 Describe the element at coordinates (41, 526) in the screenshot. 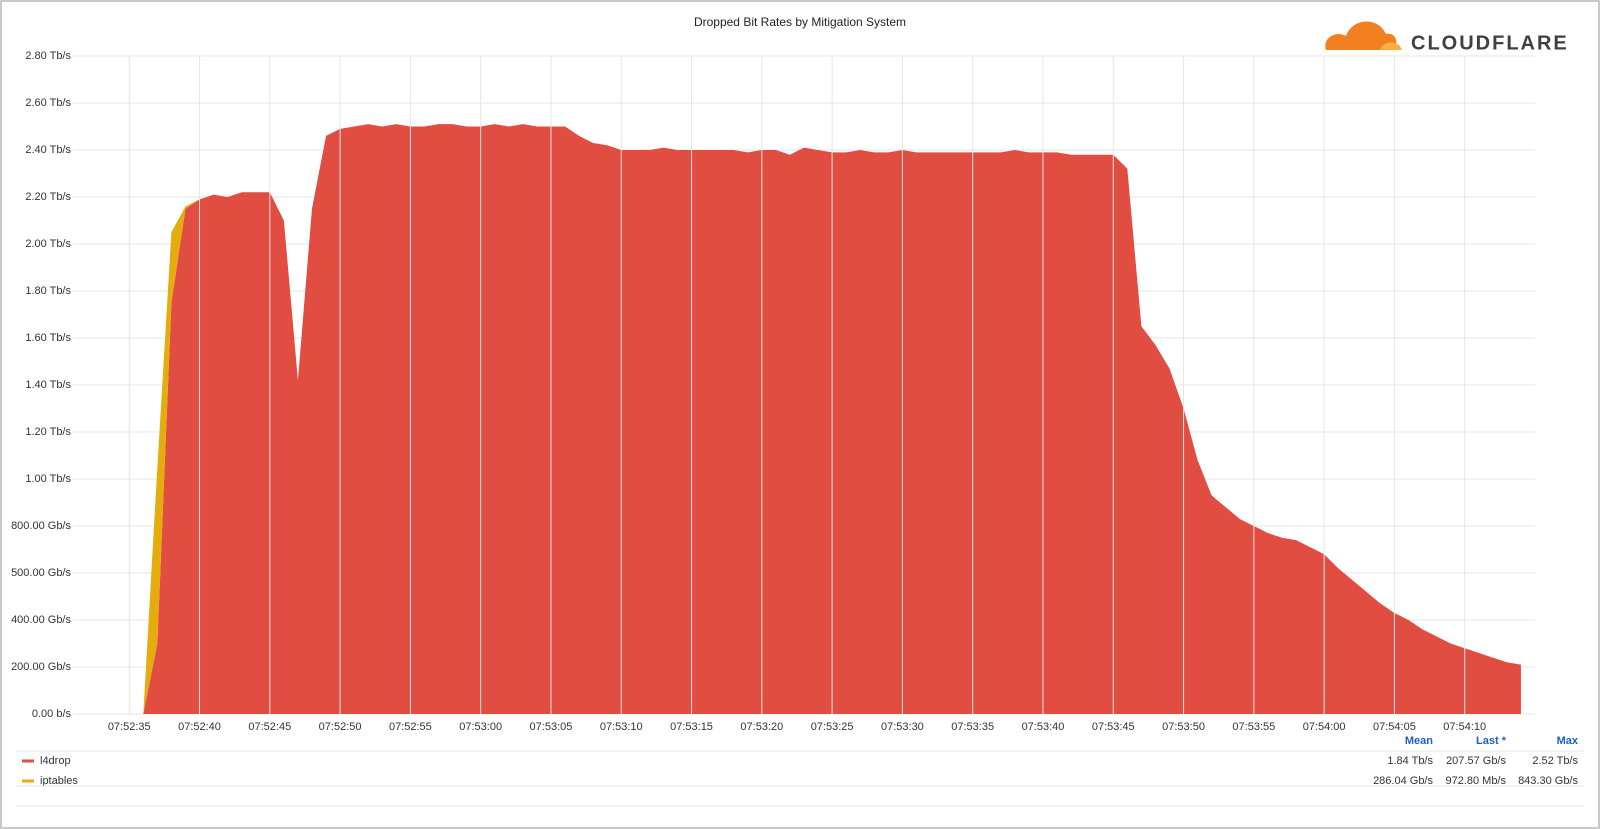

I see `y-tick-label: 800.00 Gb/s` at that location.